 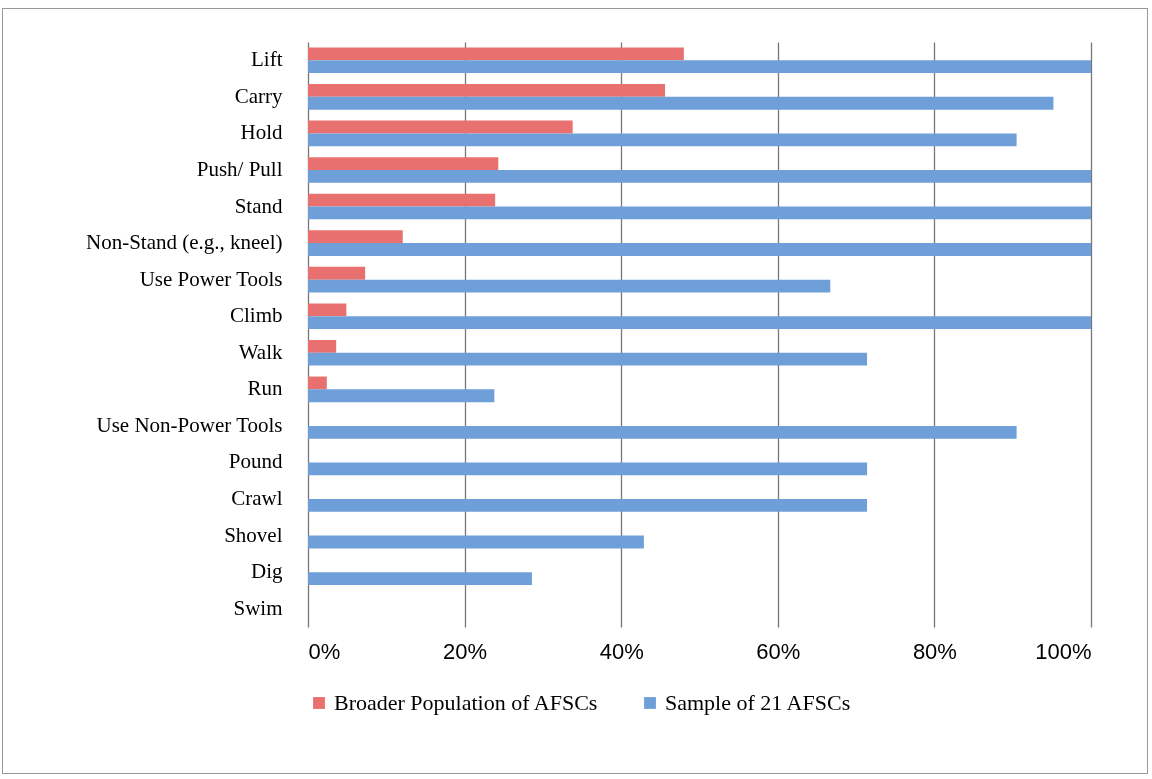 I want to click on x-tick-label: 100%, so click(x=1063, y=651).